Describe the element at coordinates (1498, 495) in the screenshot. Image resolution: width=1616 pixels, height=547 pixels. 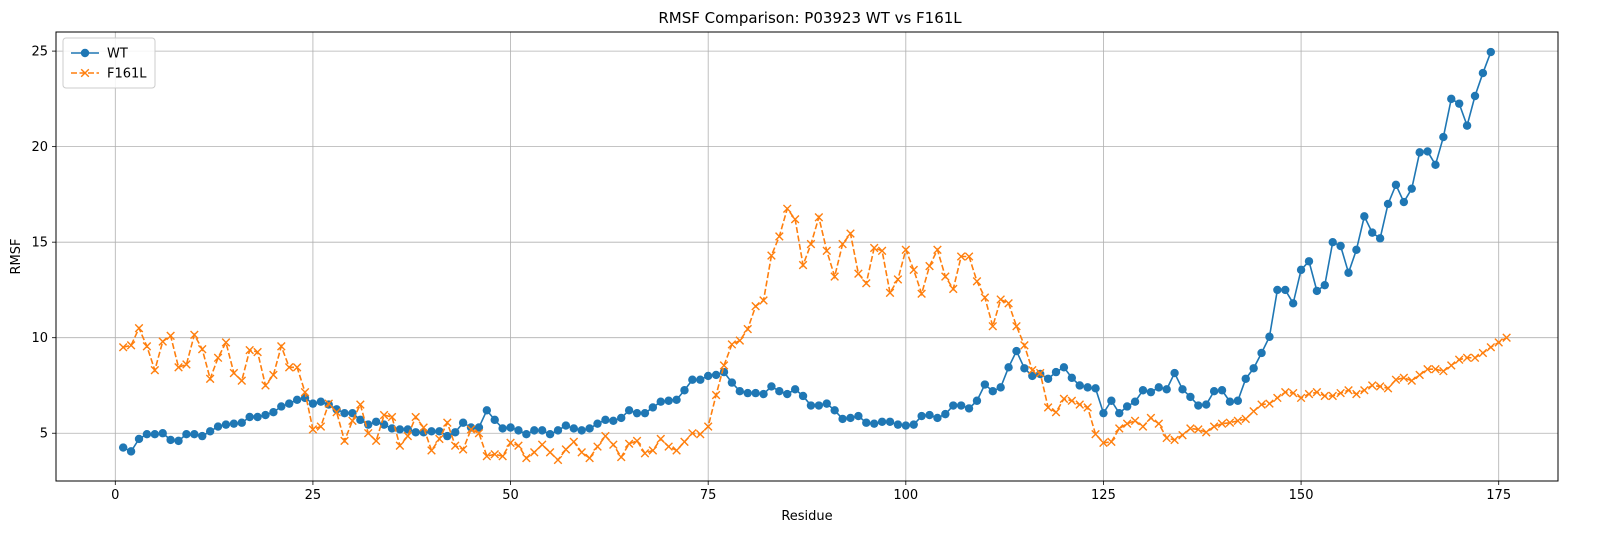
I see `x-tick-label: 175` at that location.